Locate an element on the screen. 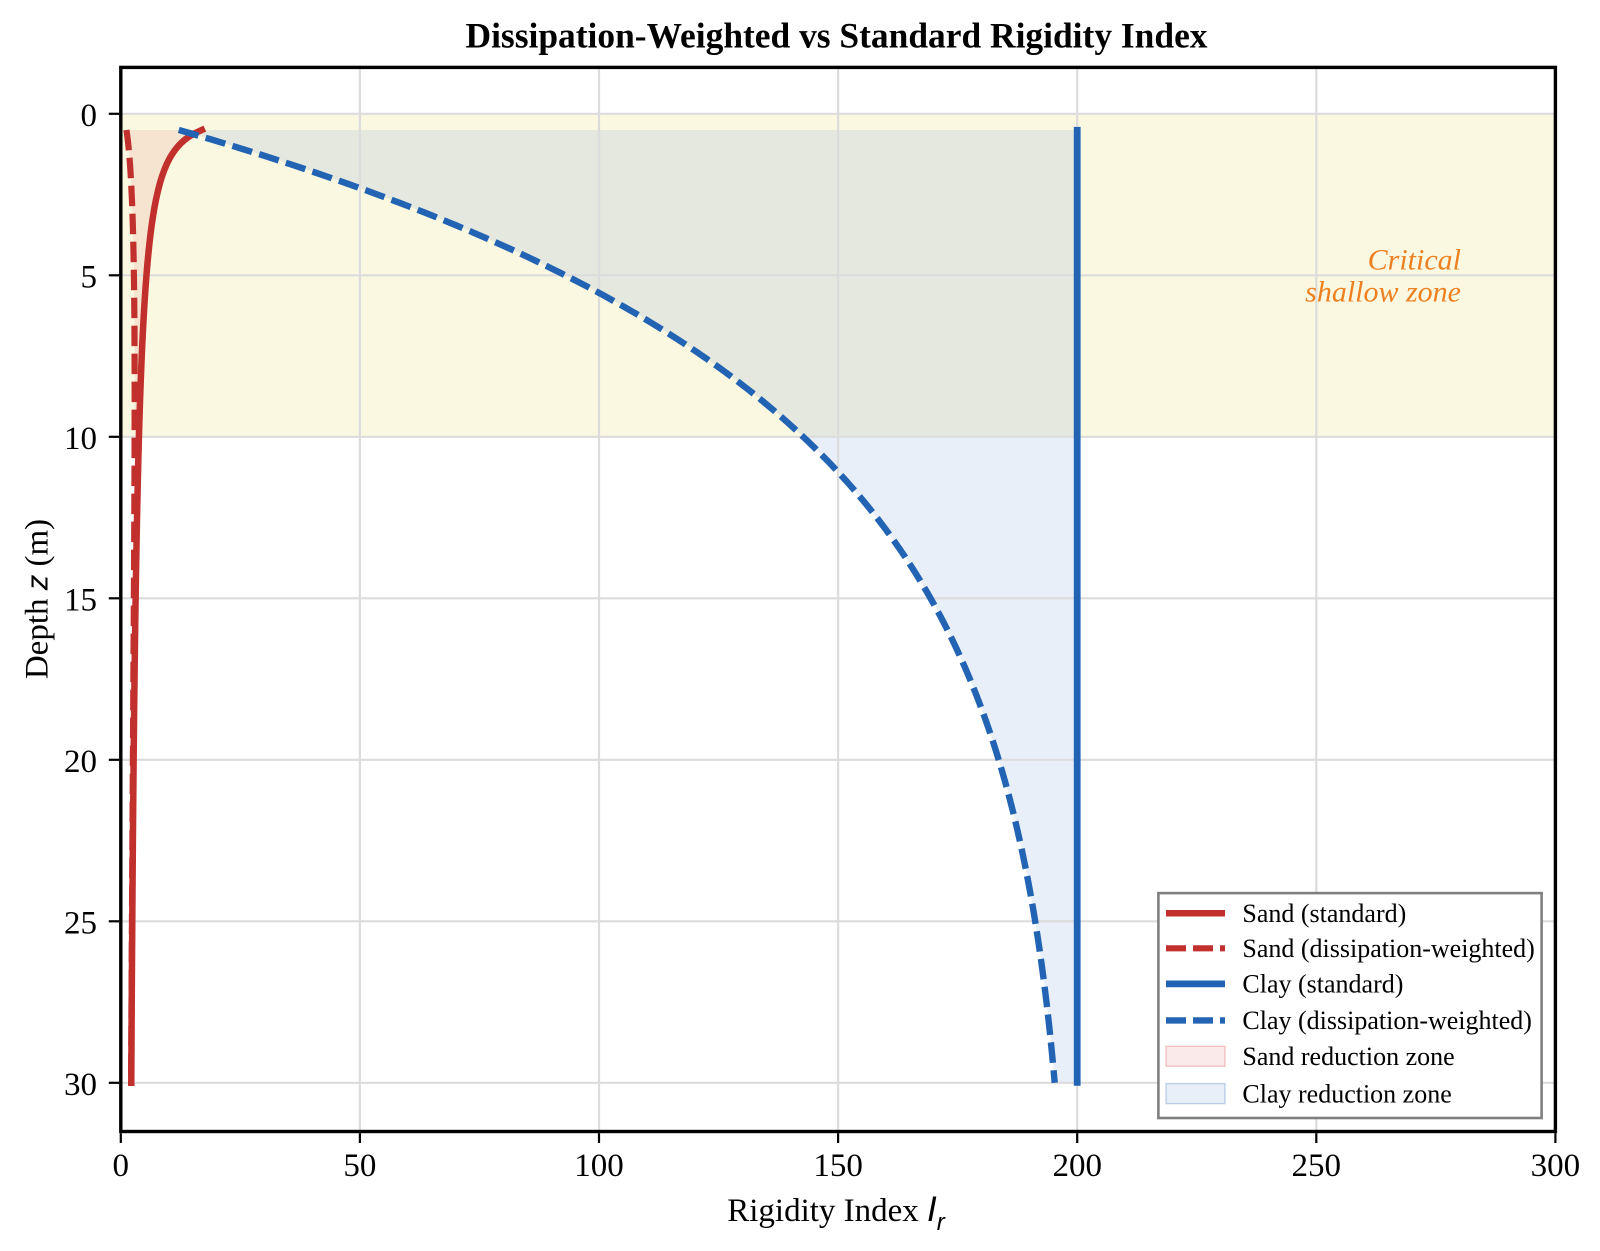  svg-text: Clay (standard) is located at coordinates (1322, 984).